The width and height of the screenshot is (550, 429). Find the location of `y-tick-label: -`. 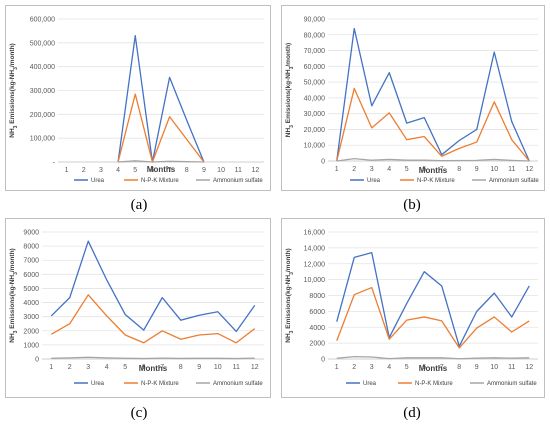

y-tick-label: - is located at coordinates (54, 163).